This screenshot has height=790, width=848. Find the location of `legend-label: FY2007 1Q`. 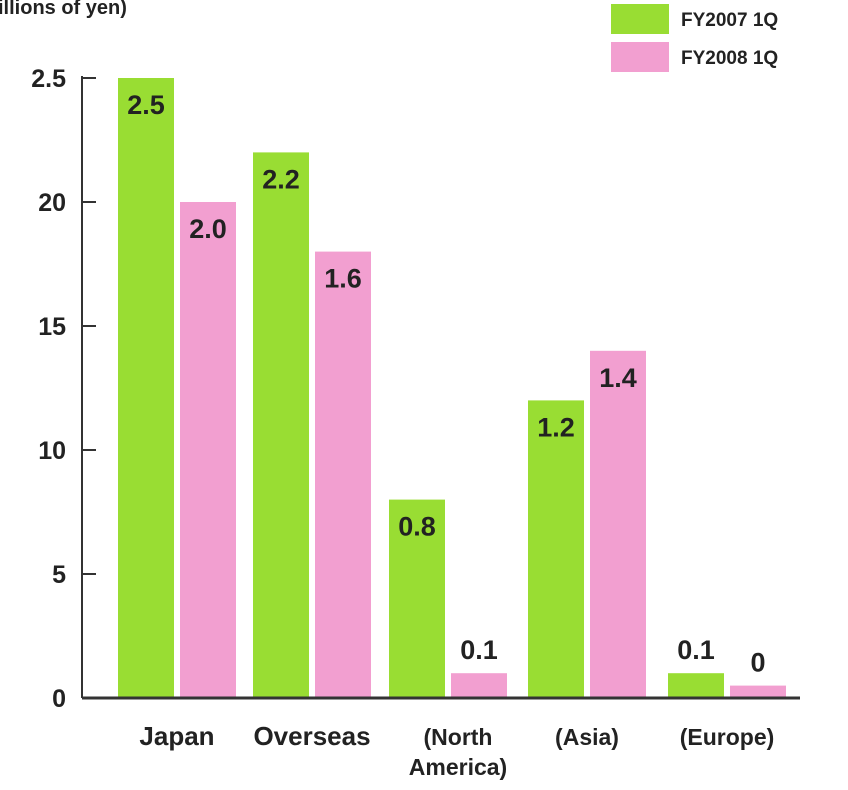

legend-label: FY2007 1Q is located at coordinates (729, 20).